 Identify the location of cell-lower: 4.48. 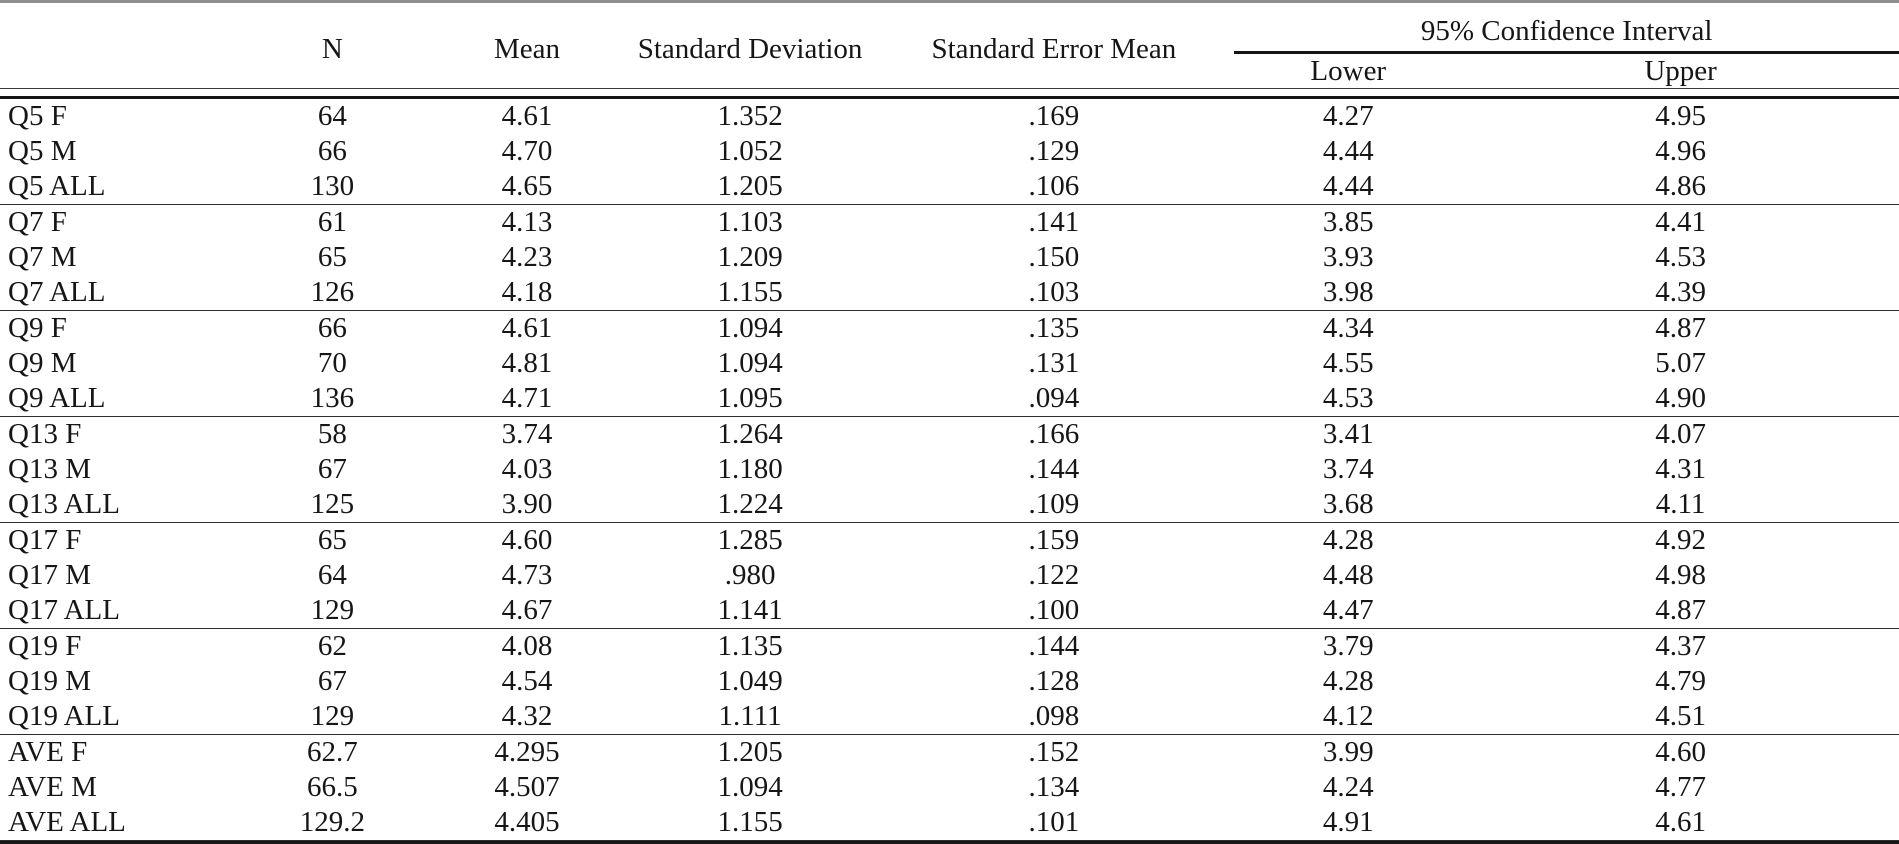
(1348, 575).